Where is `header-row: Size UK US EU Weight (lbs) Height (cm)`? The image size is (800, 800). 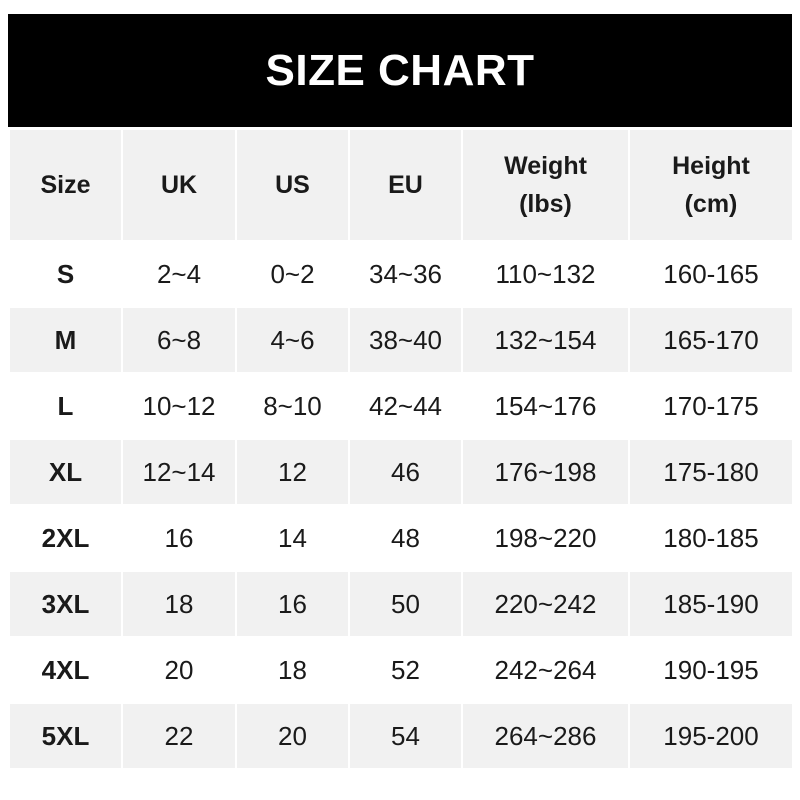 header-row: Size UK US EU Weight (lbs) Height (cm) is located at coordinates (401, 185).